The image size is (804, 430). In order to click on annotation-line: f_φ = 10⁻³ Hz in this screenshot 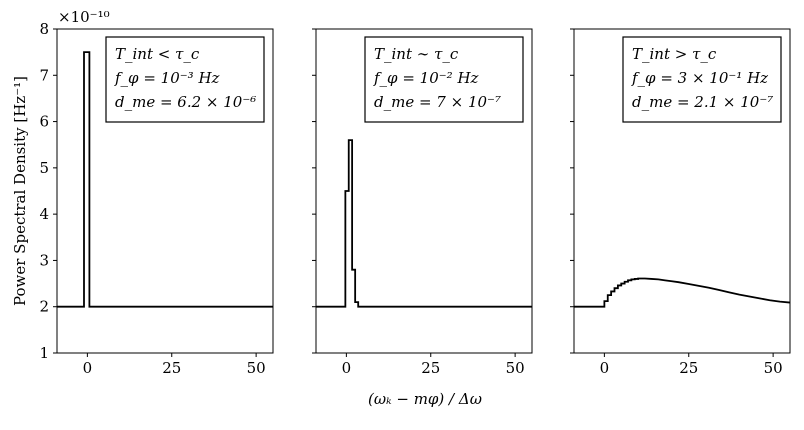, I will do `click(167, 78)`.